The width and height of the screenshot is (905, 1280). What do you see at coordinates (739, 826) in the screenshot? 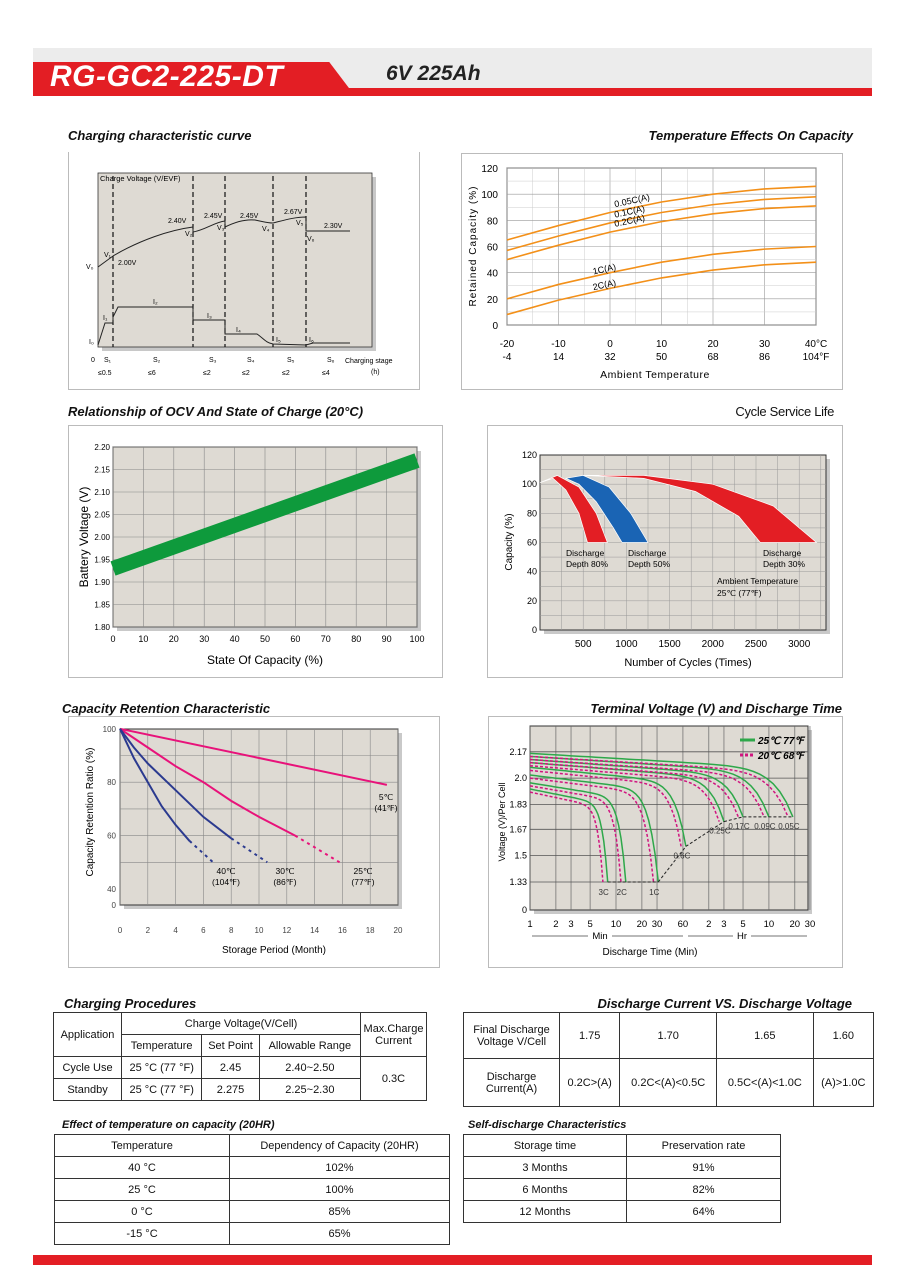
I see `series-label: 0.17C` at bounding box center [739, 826].